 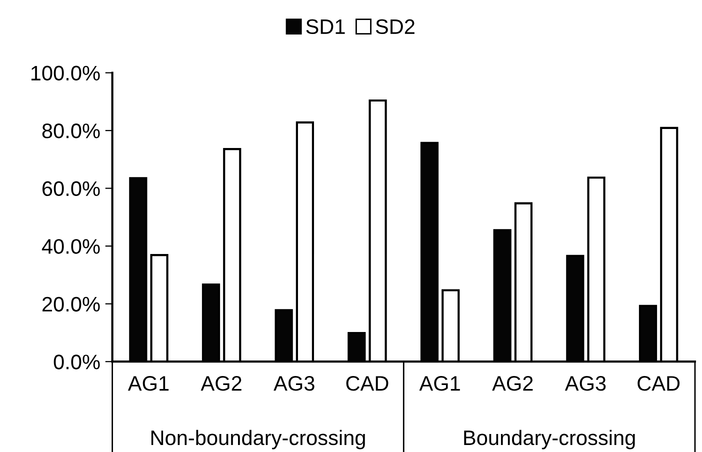 What do you see at coordinates (395, 26) in the screenshot?
I see `legend-label: SD2` at bounding box center [395, 26].